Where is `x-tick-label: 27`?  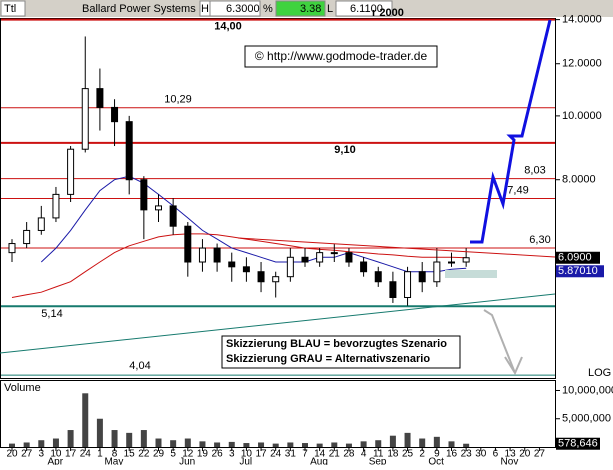 x-tick-label: 27 is located at coordinates (27, 454).